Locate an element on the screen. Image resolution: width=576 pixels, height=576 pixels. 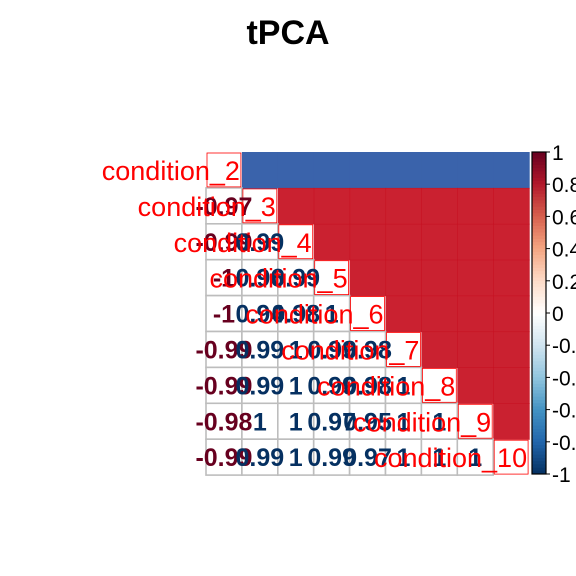
variable-label: condition_2 is located at coordinates (171, 171).